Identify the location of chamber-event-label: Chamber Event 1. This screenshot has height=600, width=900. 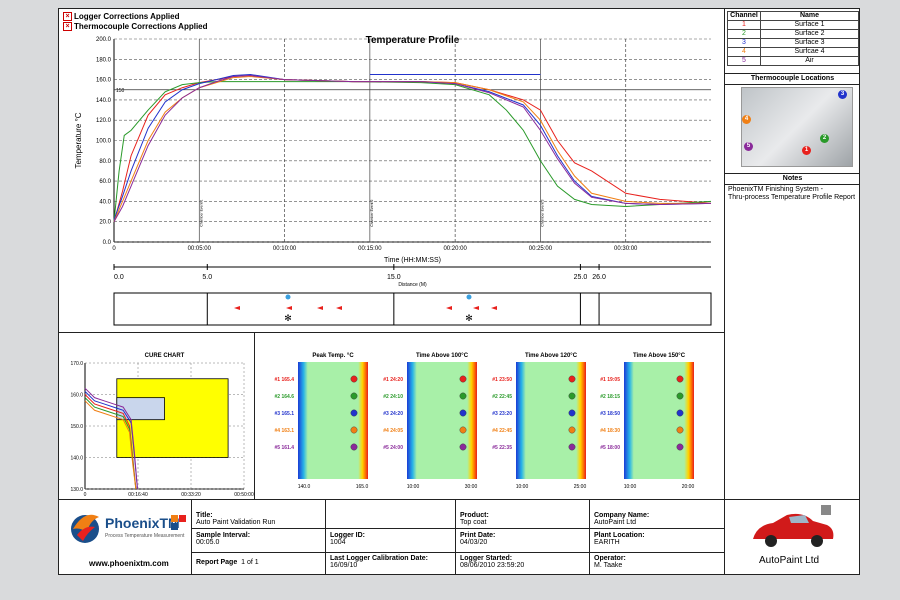
(201, 212).